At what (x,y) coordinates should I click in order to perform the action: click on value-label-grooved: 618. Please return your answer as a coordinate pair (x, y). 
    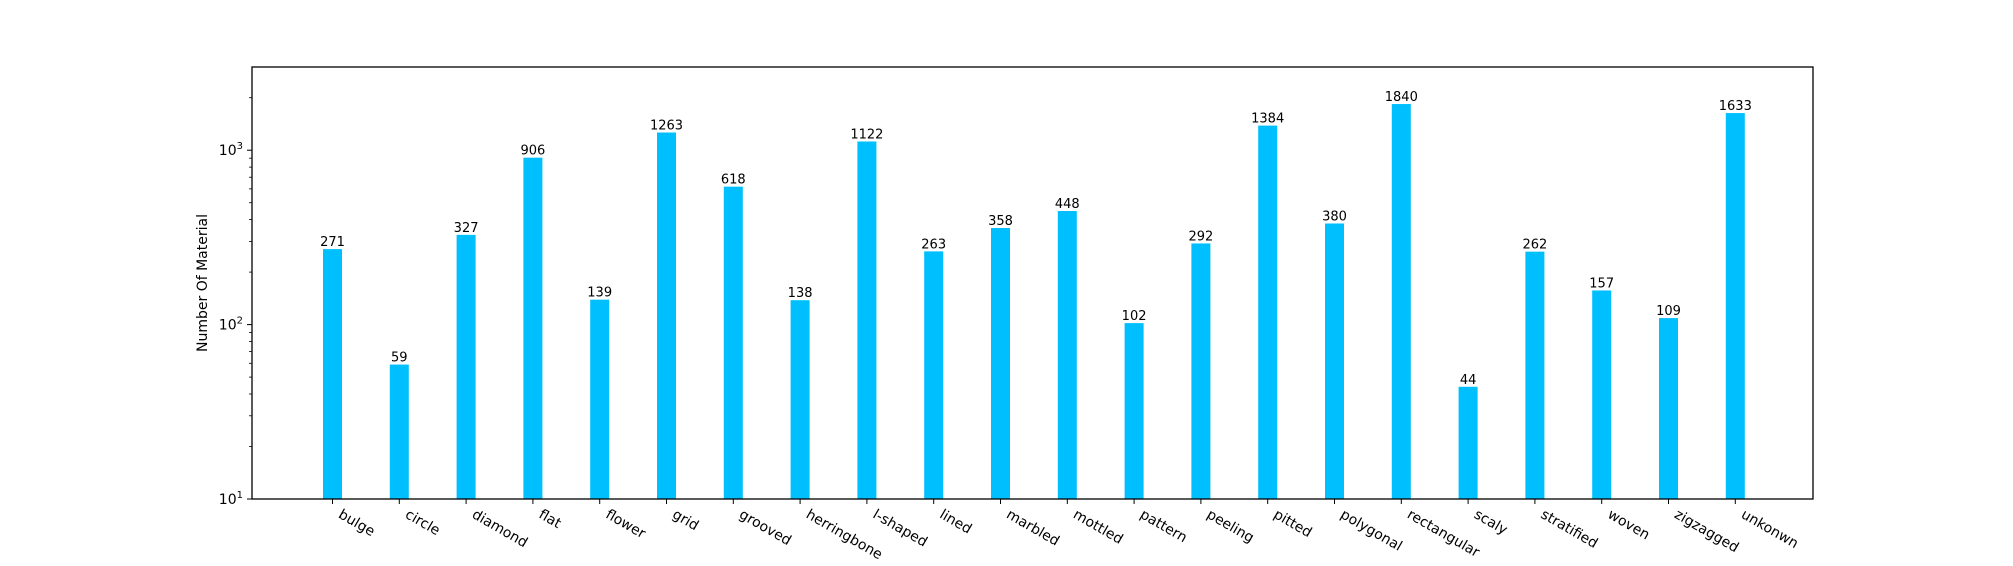
    Looking at the image, I should click on (733, 180).